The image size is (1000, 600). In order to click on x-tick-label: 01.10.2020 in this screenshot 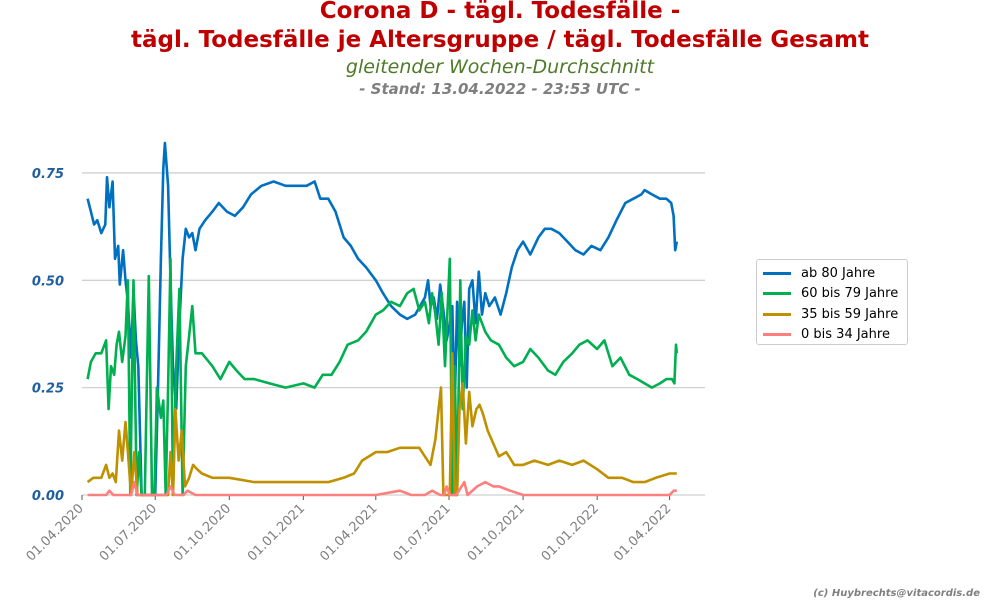, I will do `click(202, 532)`.